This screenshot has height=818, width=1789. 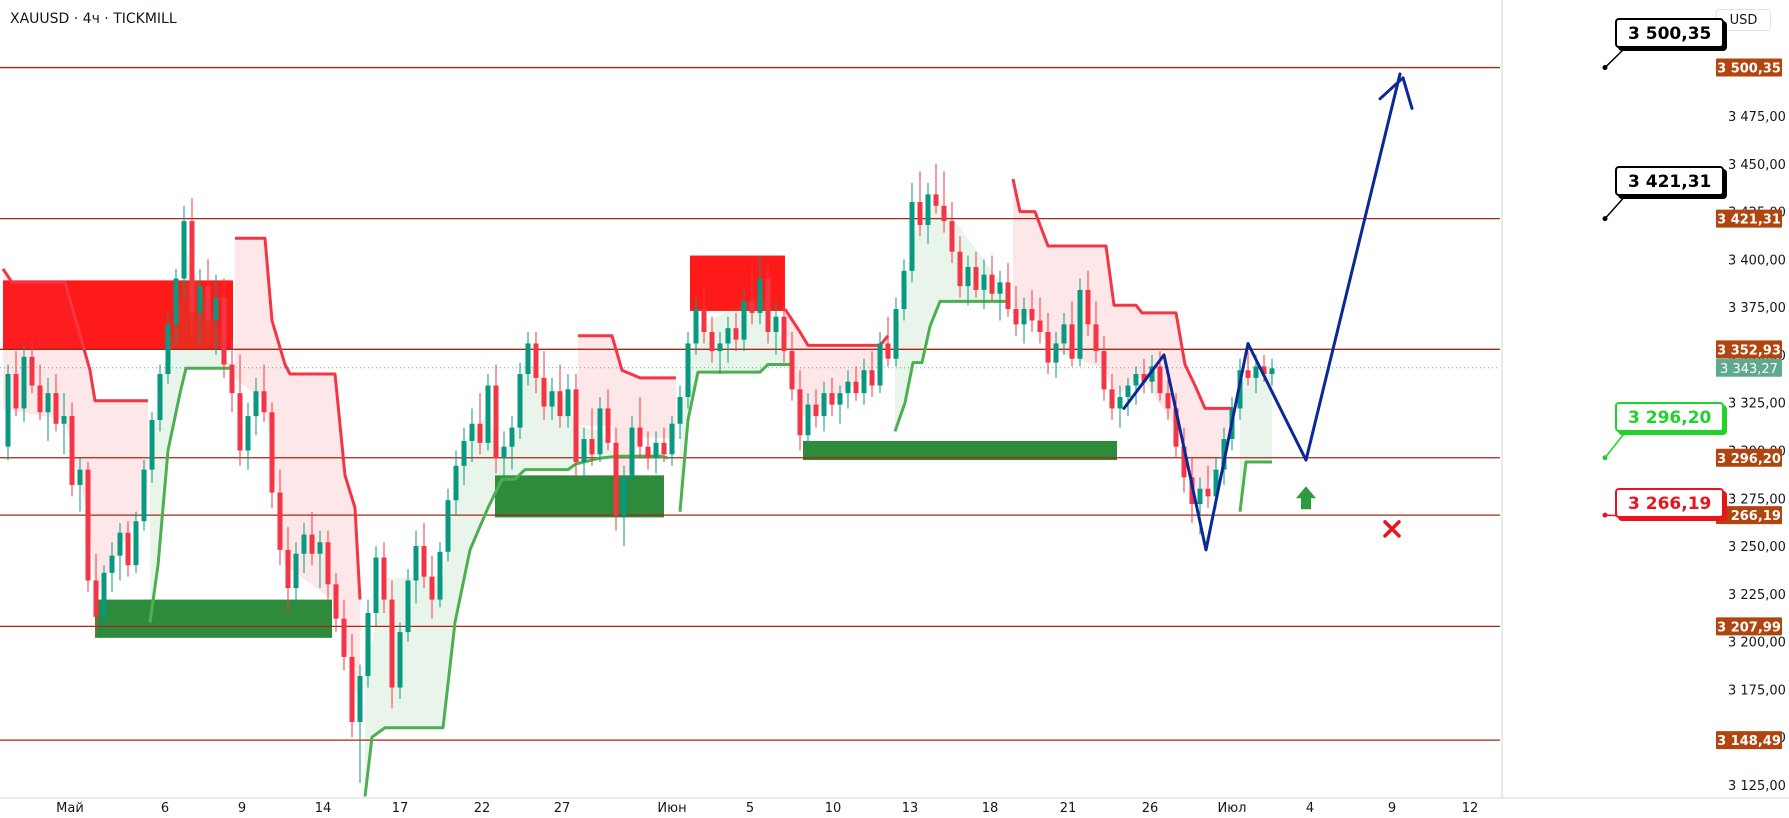 I want to click on currency-button: USD, so click(x=1743, y=20).